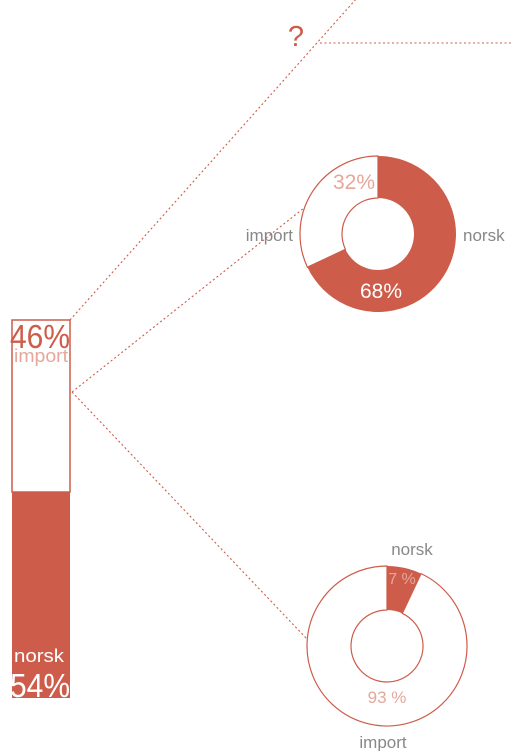 This screenshot has height=751, width=511. Describe the element at coordinates (402, 579) in the screenshot. I see `donut-bottom-norsk-percent: 7 %` at that location.